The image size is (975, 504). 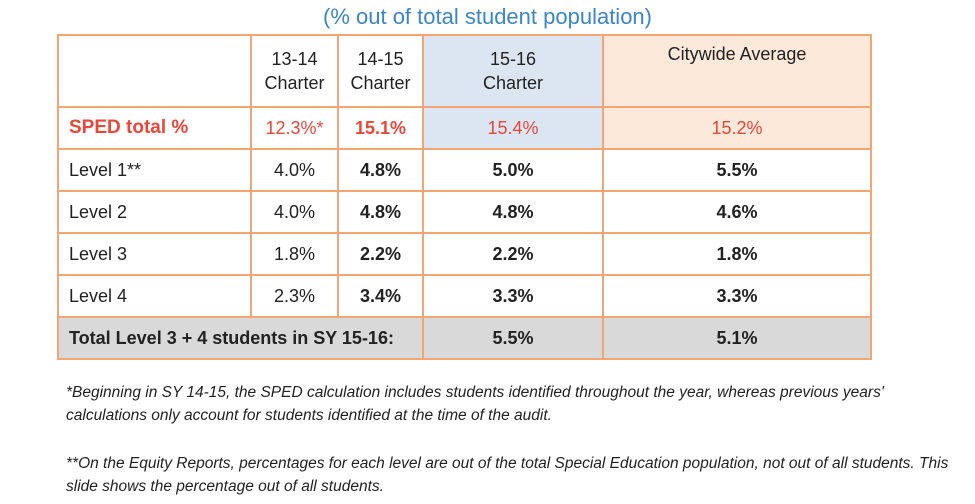 I want to click on table-row-level-1: Level 1** 4.0% 4.8% 5.0% 5.5%, so click(x=464, y=170).